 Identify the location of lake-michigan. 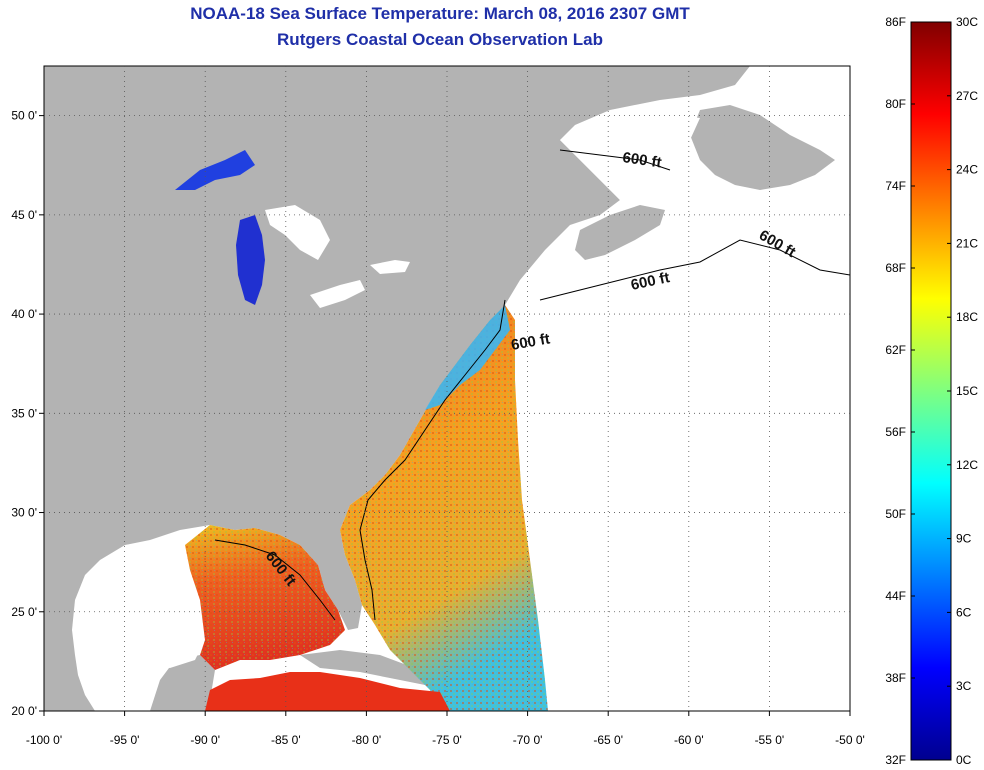
(250, 260).